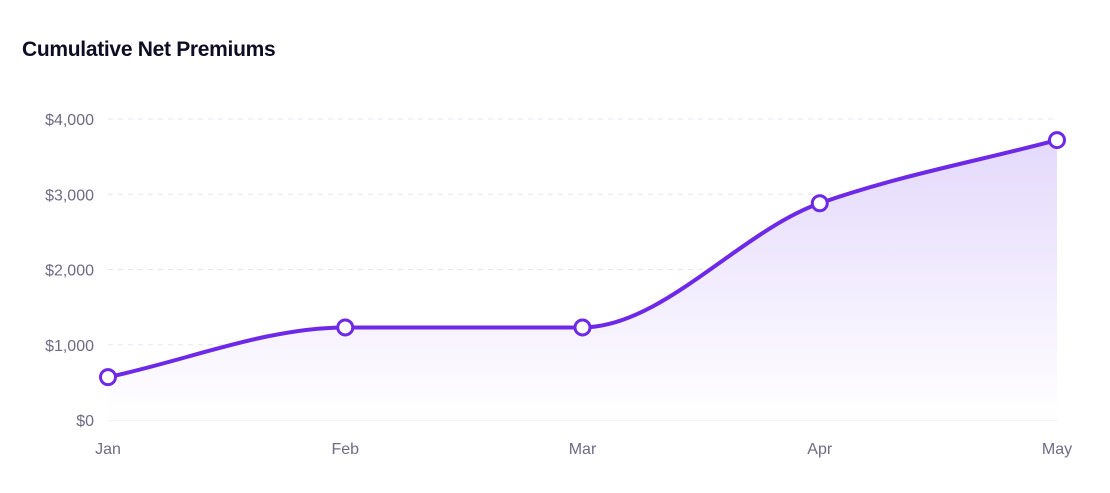  I want to click on y-axis: $0 $1,000 $2,000 $3,000 $4,000, so click(69, 271).